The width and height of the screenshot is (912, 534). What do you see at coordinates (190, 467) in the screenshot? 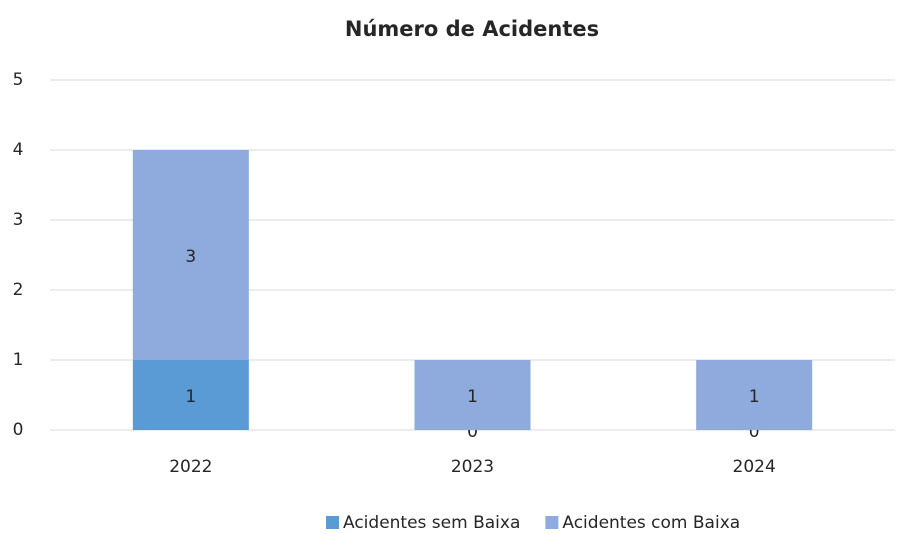
I see `x-tick-label: 2022` at bounding box center [190, 467].